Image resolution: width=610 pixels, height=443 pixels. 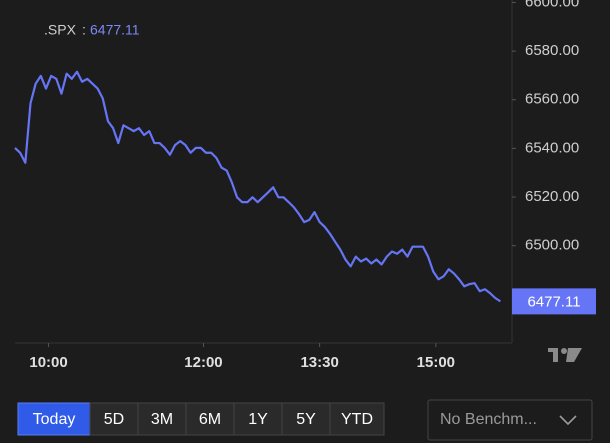 What do you see at coordinates (54, 419) in the screenshot?
I see `range-button-label: Today` at bounding box center [54, 419].